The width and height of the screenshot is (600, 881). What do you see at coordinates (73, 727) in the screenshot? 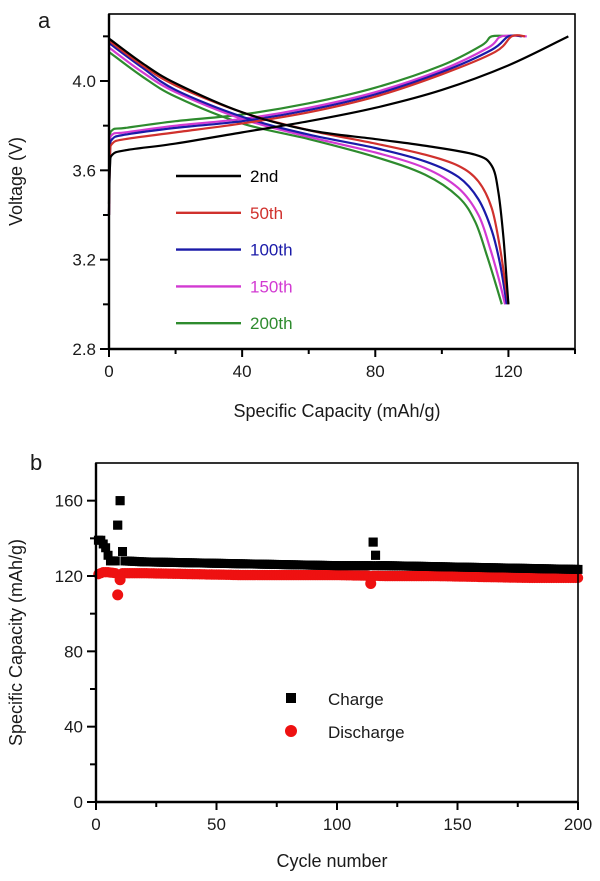
I see `panel-b-y-tick-label: 40` at bounding box center [73, 727].